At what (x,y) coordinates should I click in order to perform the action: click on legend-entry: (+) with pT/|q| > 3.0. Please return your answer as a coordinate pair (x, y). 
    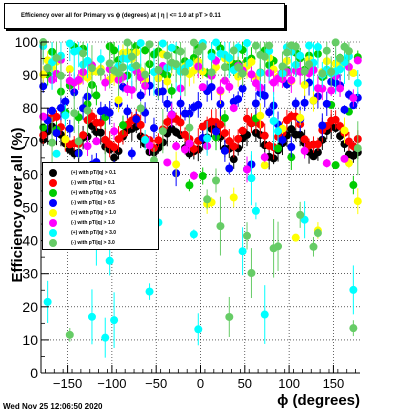
    Looking at the image, I should click on (101, 233).